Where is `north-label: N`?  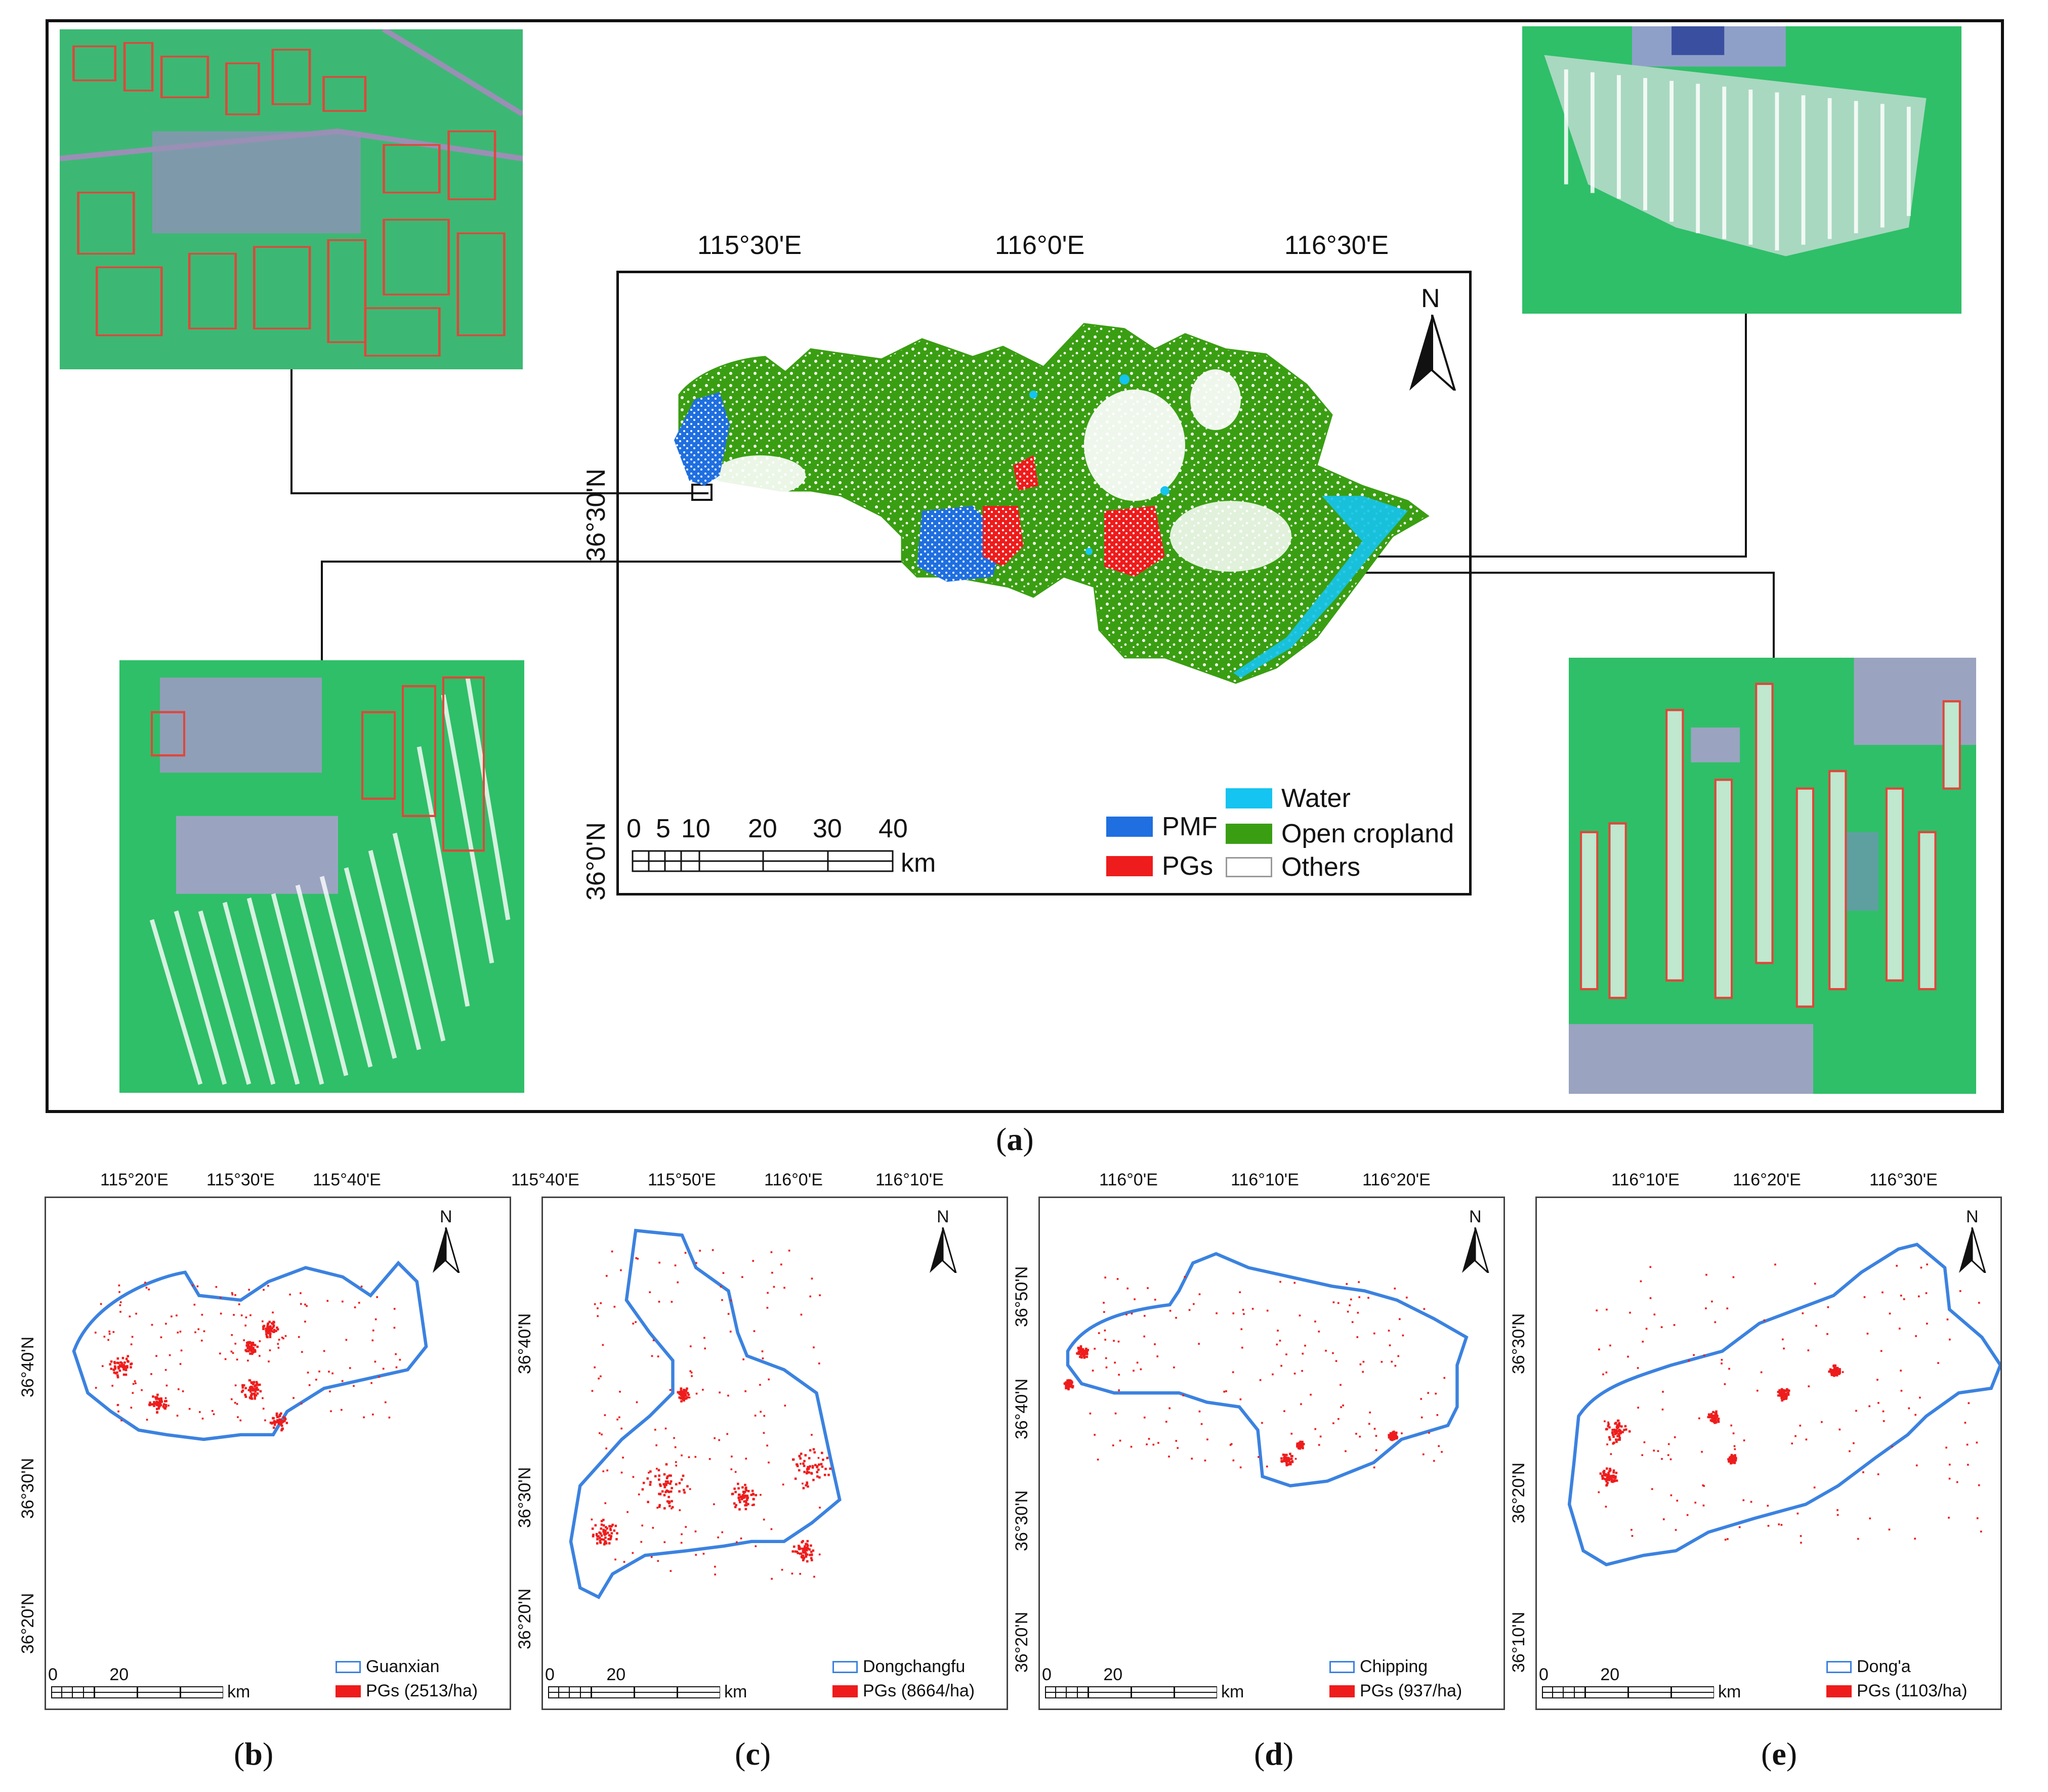
north-label: N is located at coordinates (1430, 298).